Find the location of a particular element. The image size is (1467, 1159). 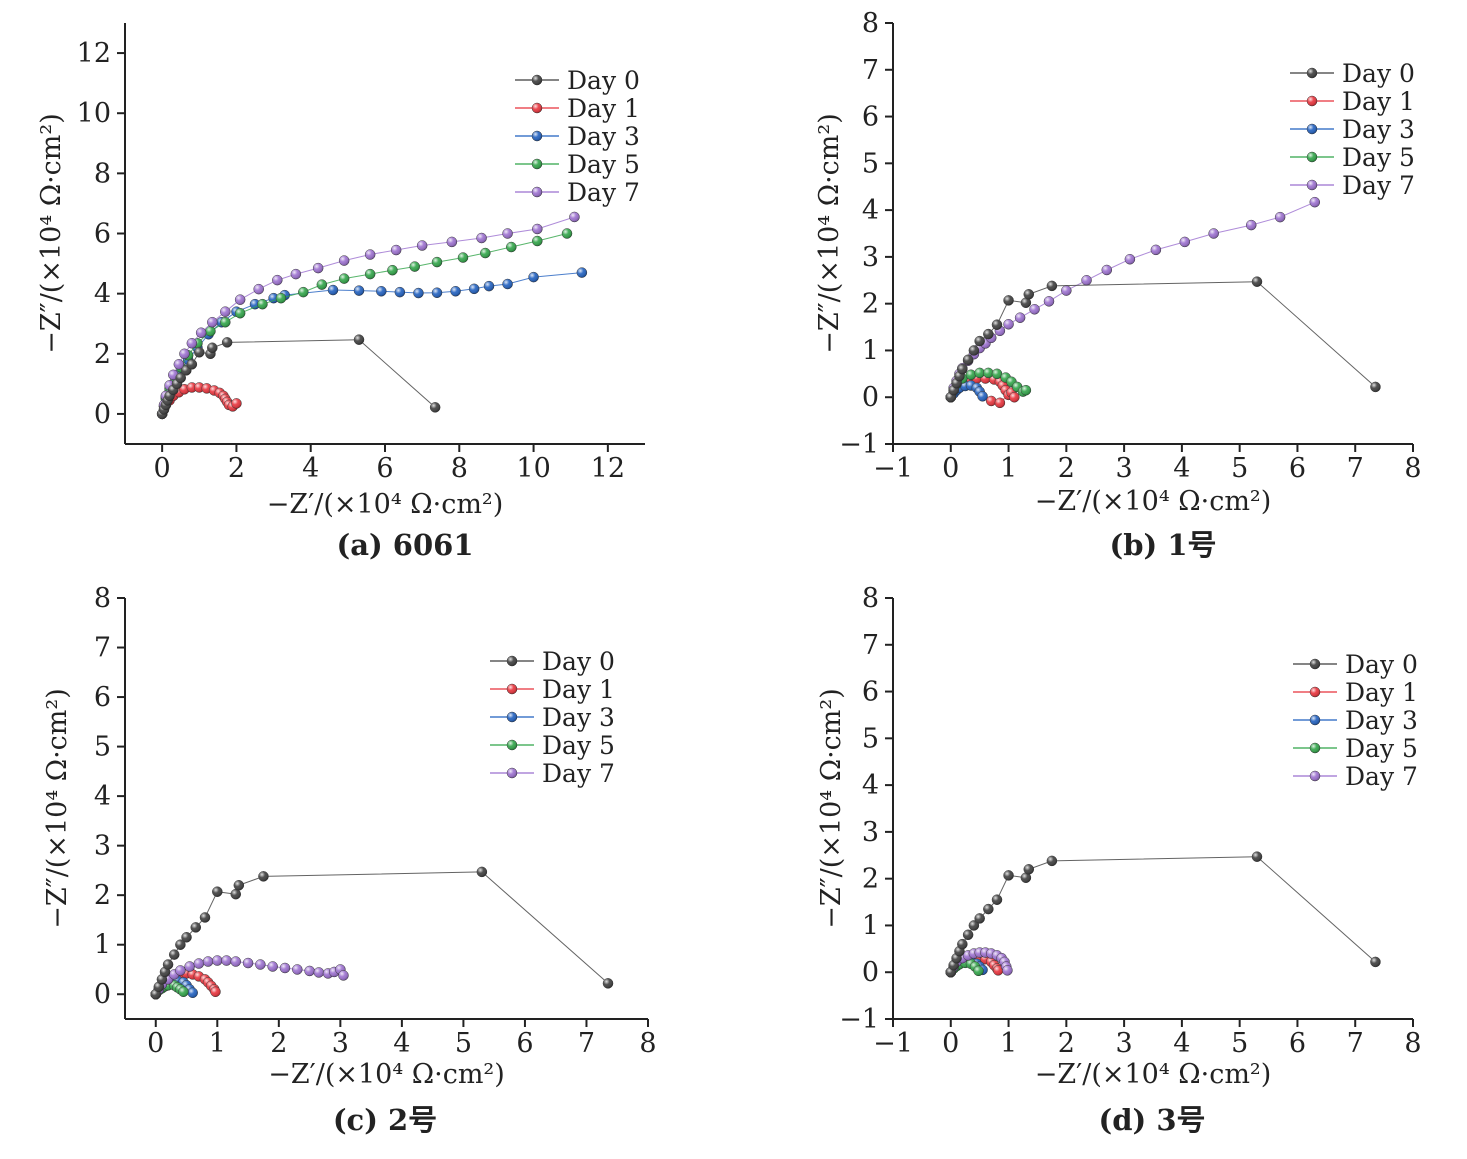

y-tick-label: 3 is located at coordinates (102, 846).